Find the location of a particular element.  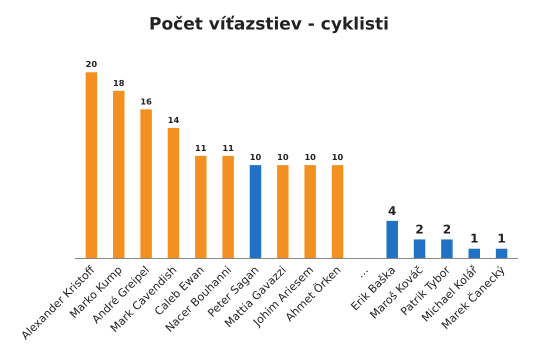

data-label: 18 is located at coordinates (119, 83).